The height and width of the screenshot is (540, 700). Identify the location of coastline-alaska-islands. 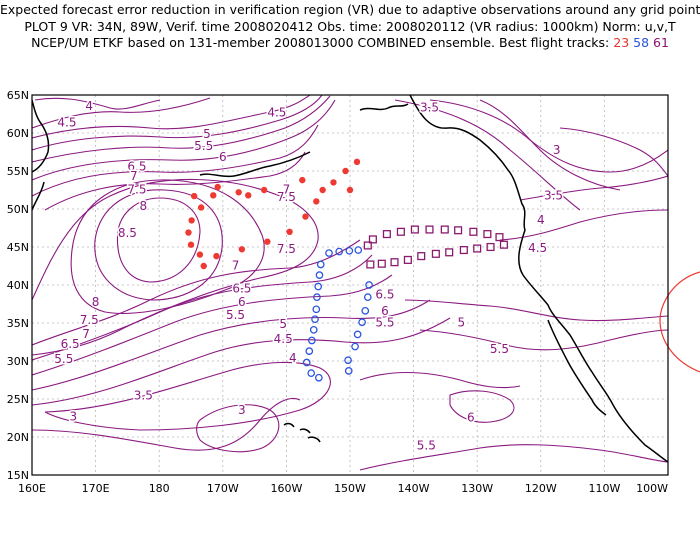
(384, 107).